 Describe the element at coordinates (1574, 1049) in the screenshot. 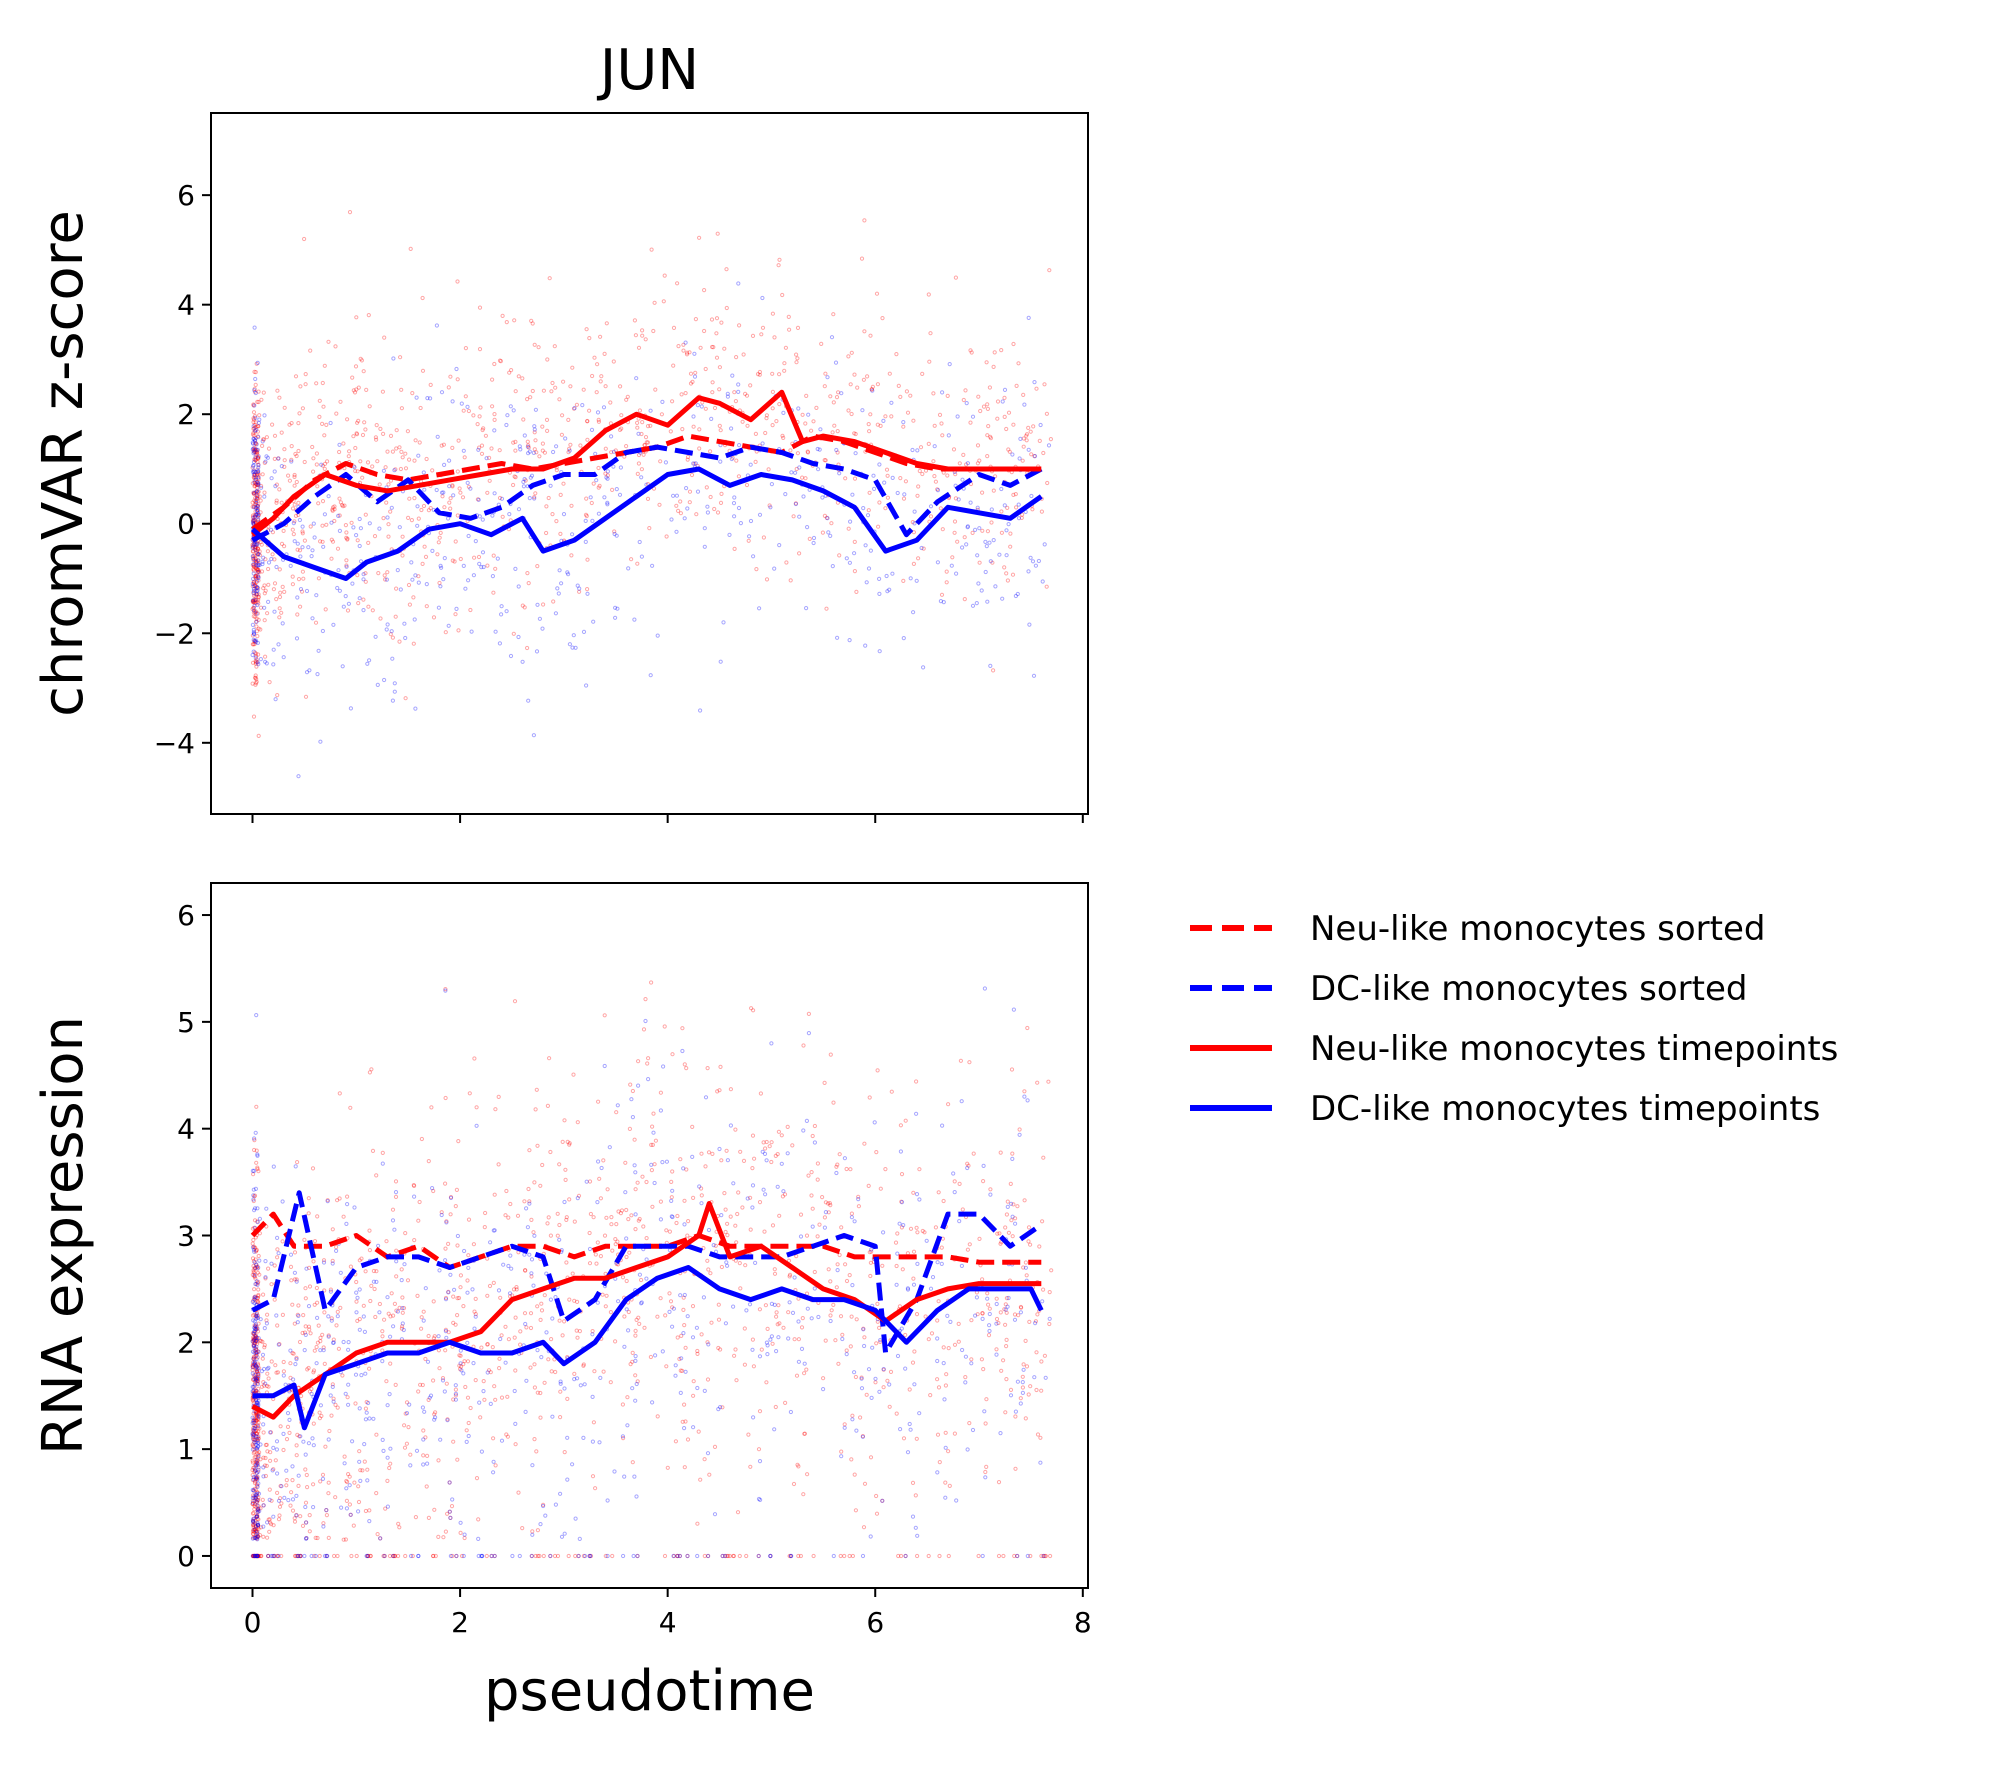

I see `legend-label: Neu-like monocytes timepoints` at that location.